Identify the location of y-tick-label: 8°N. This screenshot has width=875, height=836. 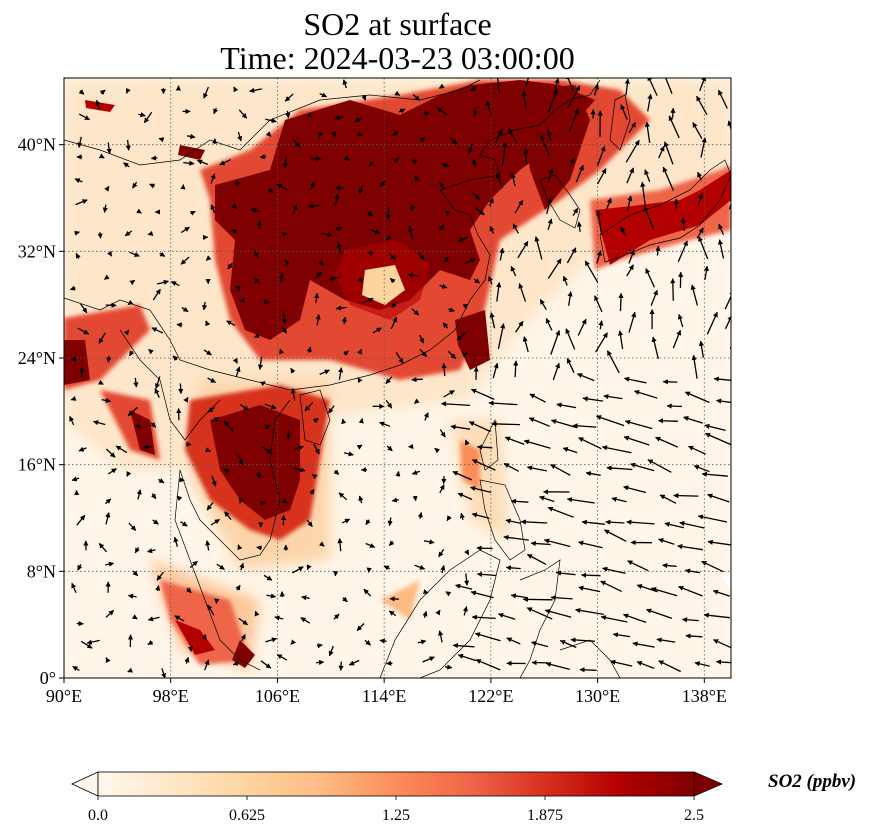
(41, 571).